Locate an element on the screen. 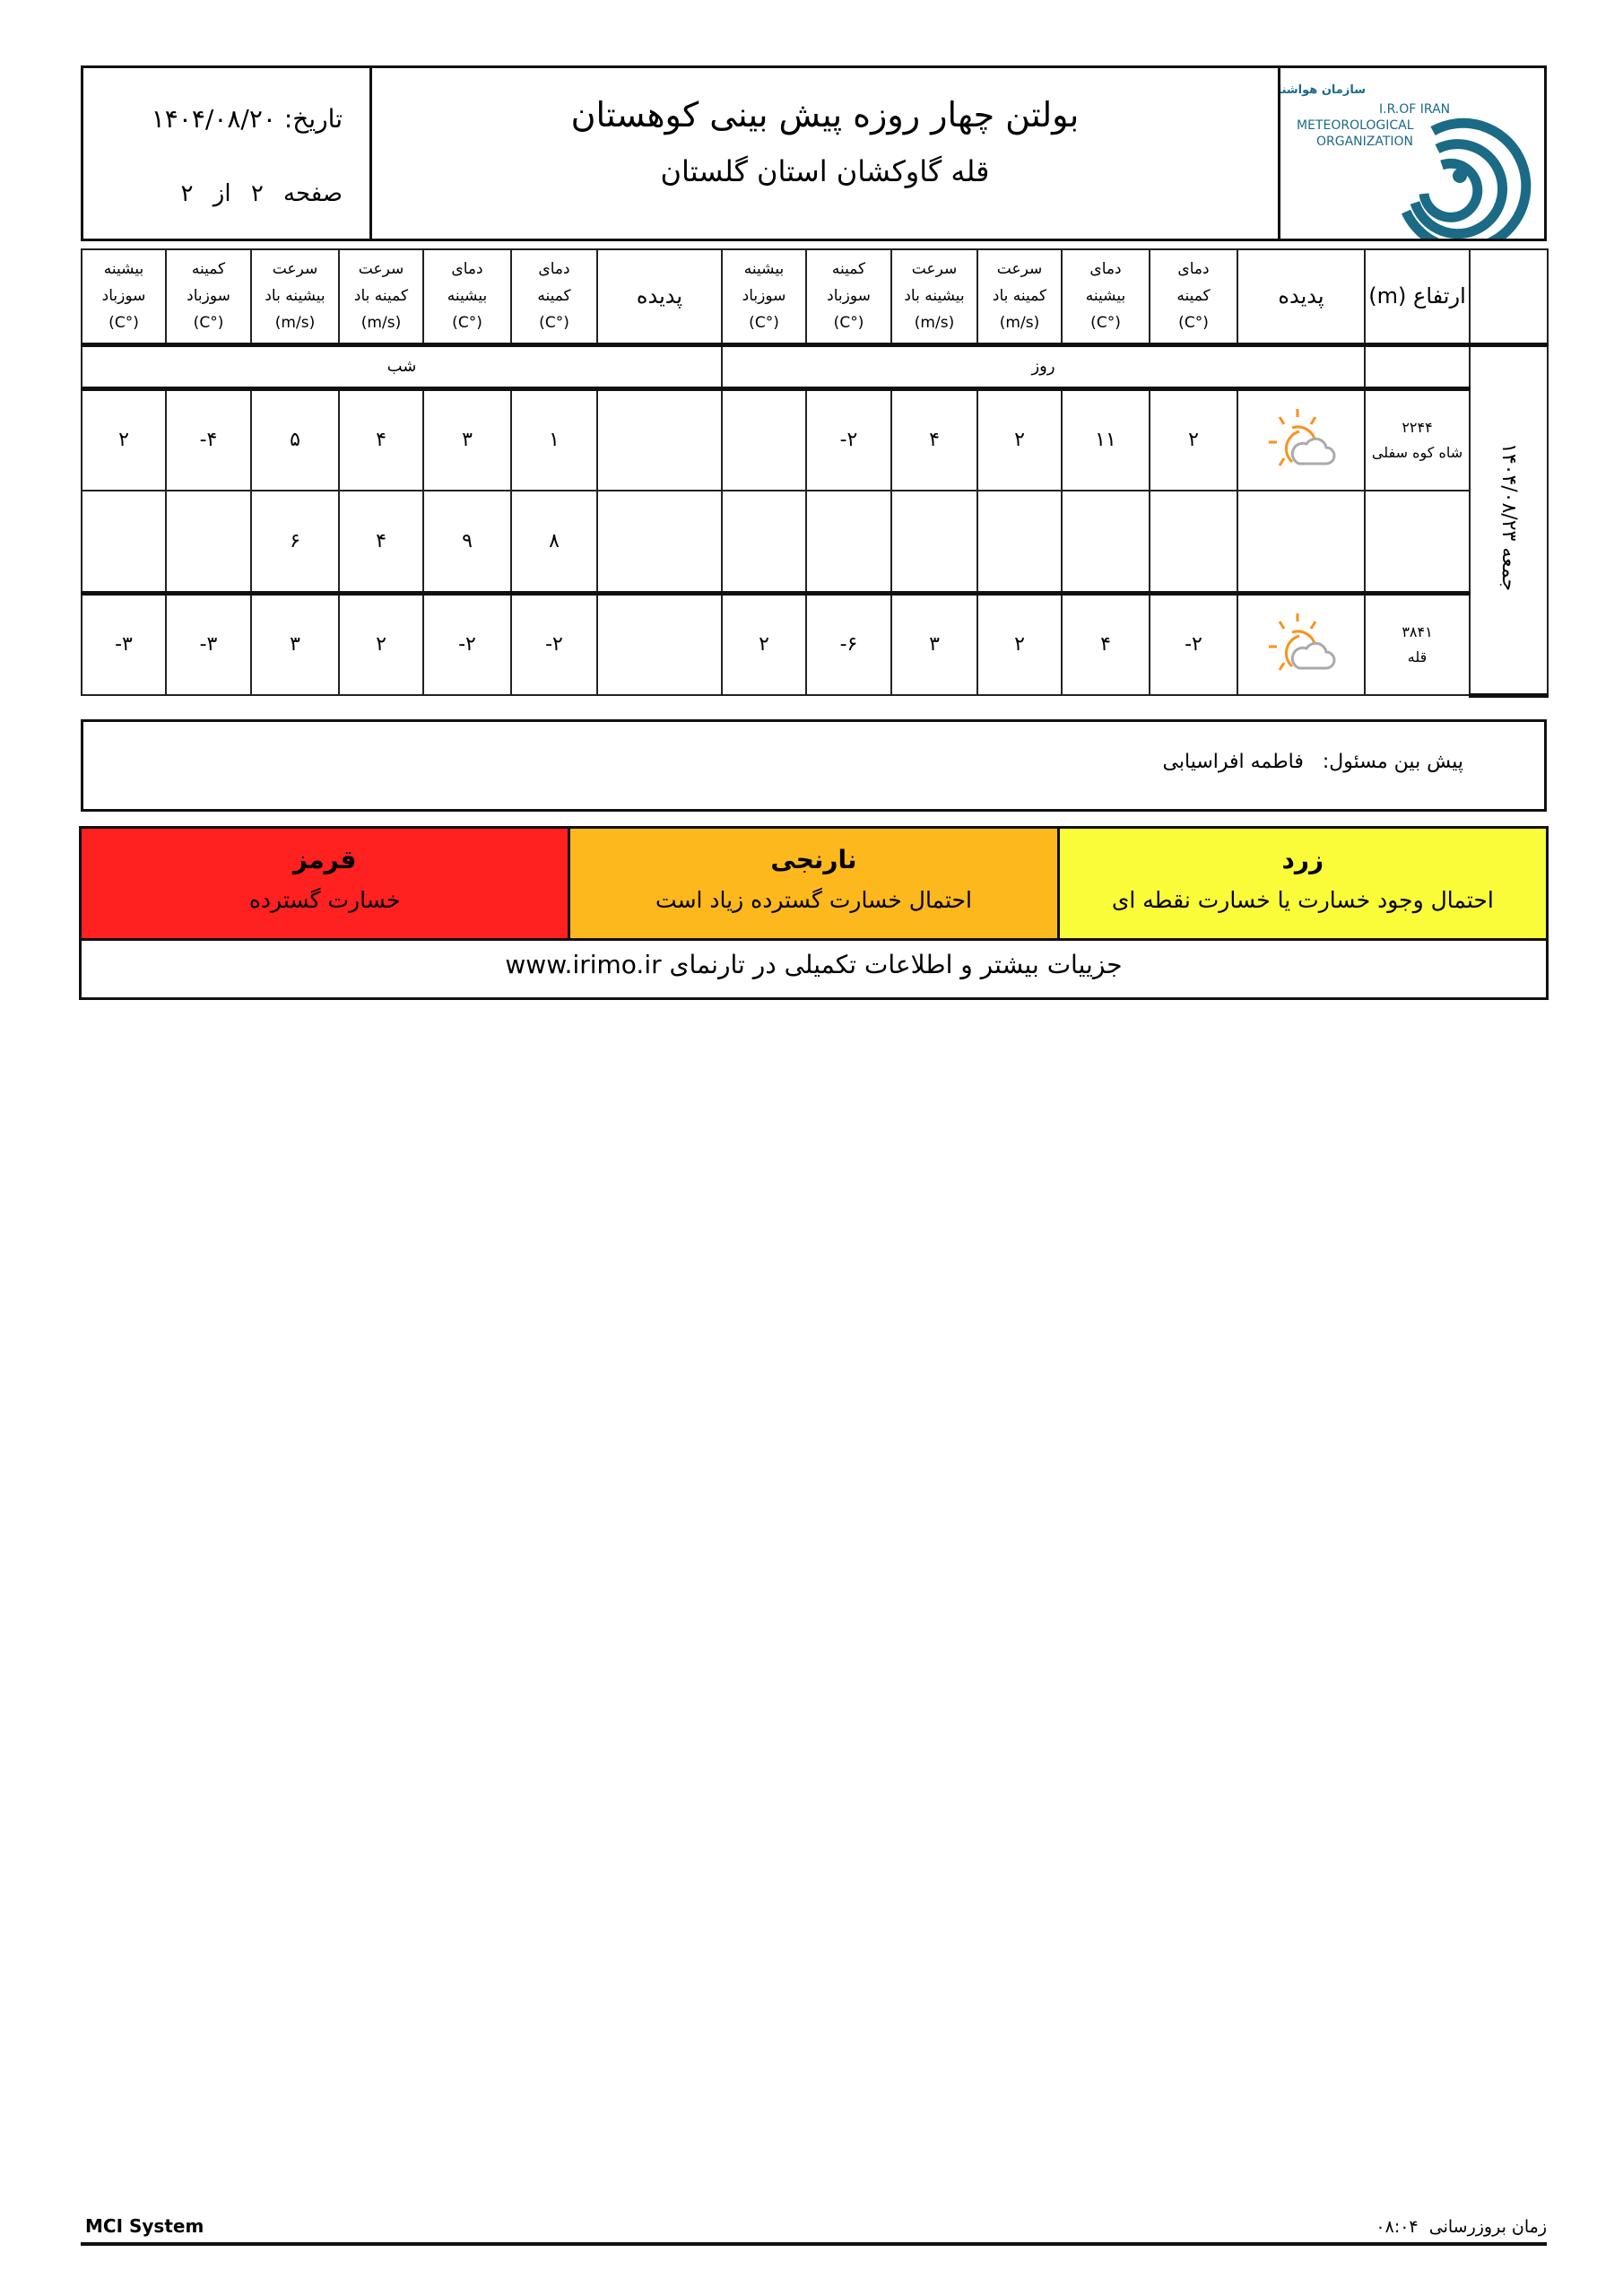  night-value: ۴ is located at coordinates (381, 439).